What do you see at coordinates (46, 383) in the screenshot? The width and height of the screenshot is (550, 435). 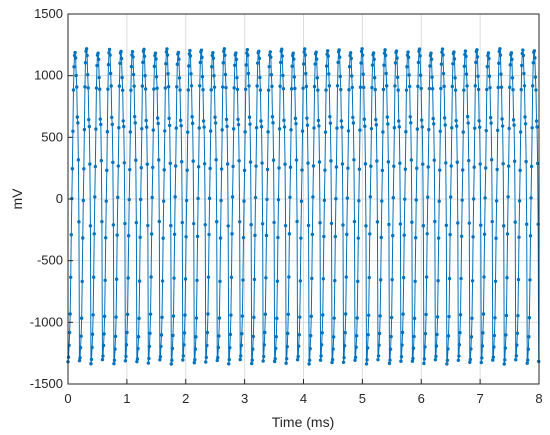 I see `y-tick-label: -1500` at bounding box center [46, 383].